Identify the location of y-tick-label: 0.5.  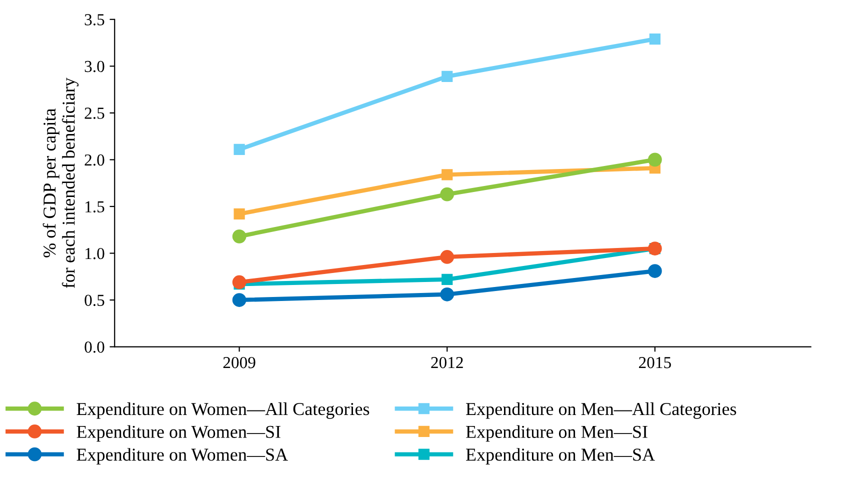
(94, 300).